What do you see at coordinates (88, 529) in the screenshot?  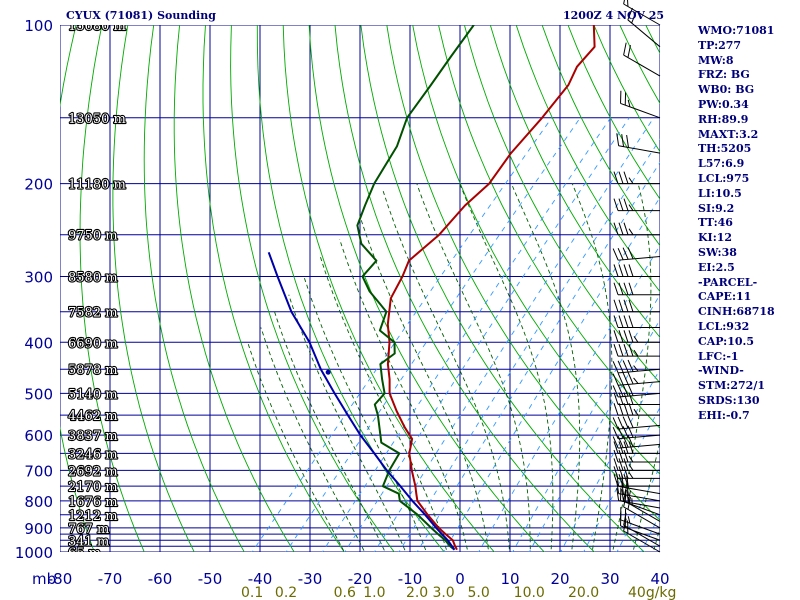 I see `height-label: 767 m` at bounding box center [88, 529].